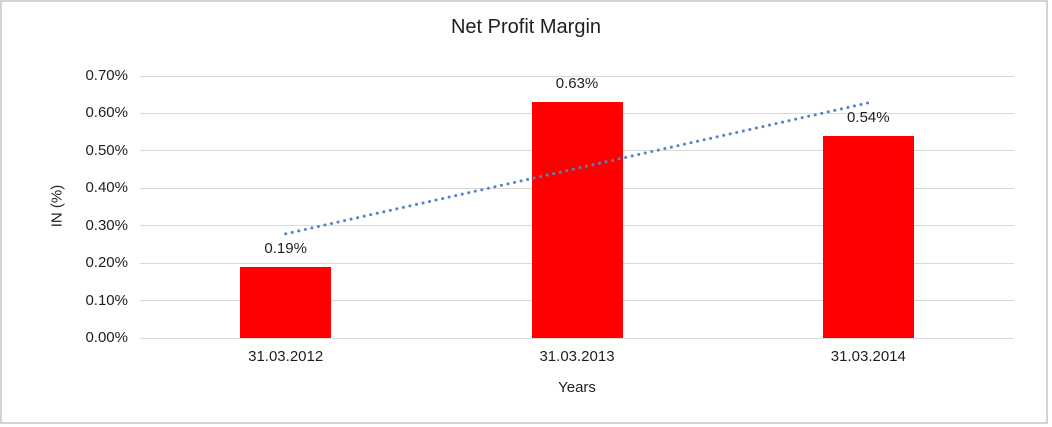  Describe the element at coordinates (286, 302) in the screenshot. I see `bar-31.03.2012` at that location.